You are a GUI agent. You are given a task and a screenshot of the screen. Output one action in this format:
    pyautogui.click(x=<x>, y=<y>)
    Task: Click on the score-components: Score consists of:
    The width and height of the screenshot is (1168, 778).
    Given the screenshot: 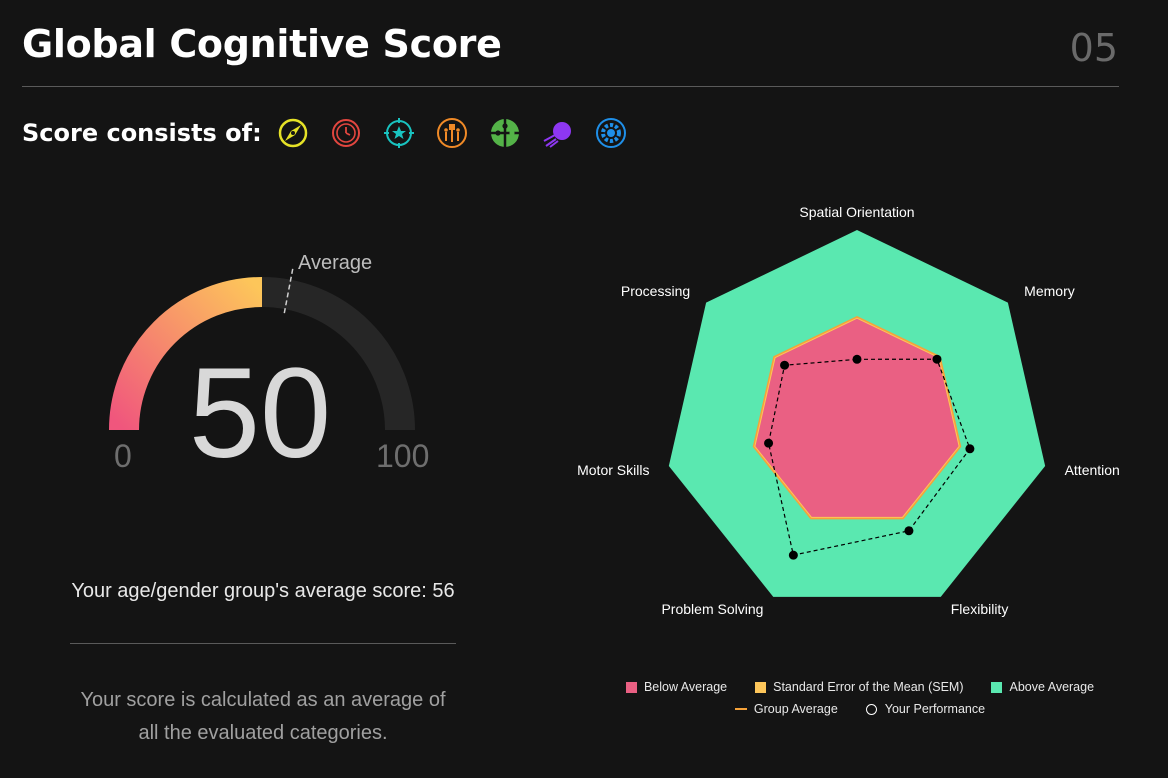 What is the action you would take?
    pyautogui.click(x=334, y=133)
    